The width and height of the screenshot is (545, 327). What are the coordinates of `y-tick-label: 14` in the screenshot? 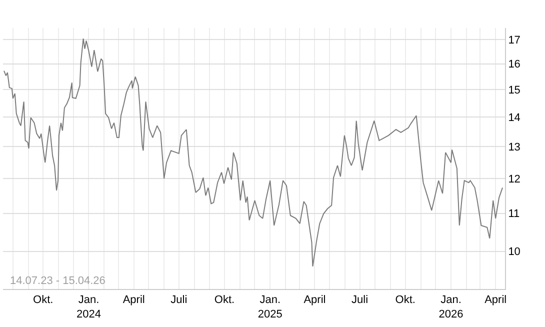 It's located at (514, 118).